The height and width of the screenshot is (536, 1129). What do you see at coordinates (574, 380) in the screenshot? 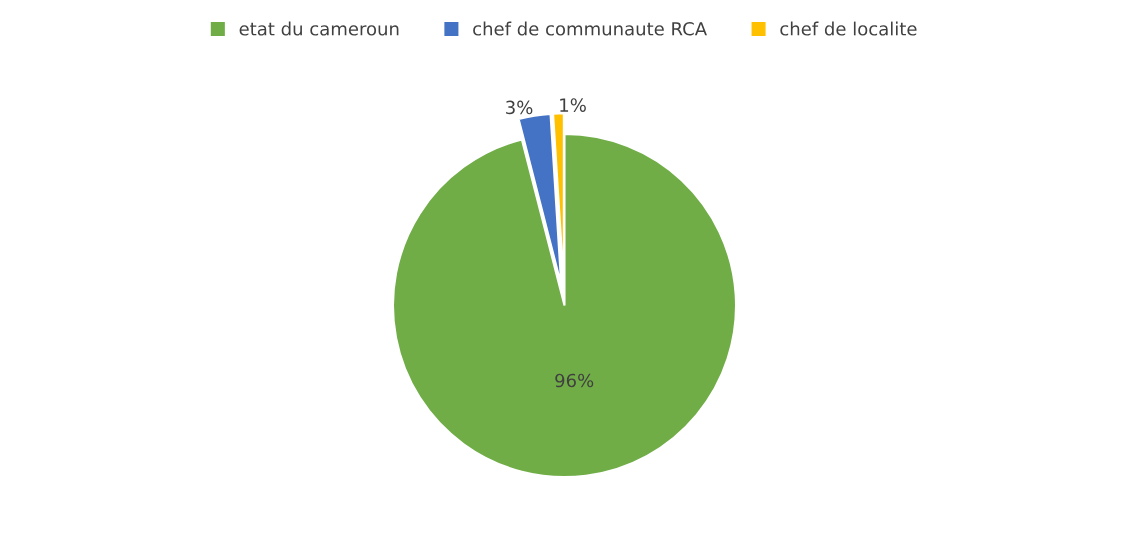
I see `data-label: 96%` at bounding box center [574, 380].